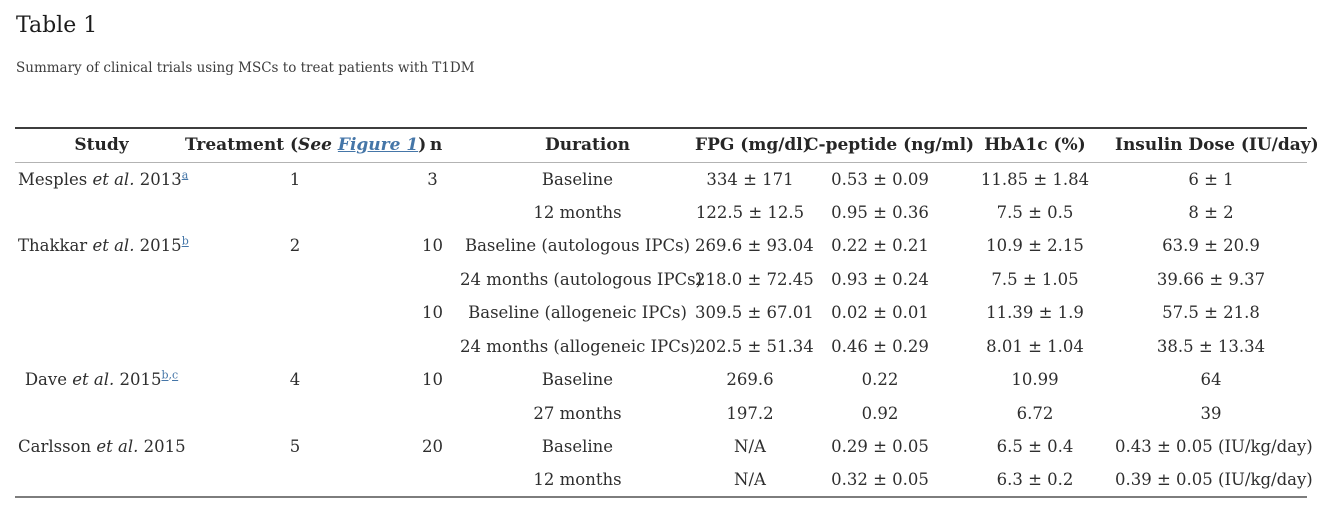 This screenshot has height=510, width=1322. Describe the element at coordinates (432, 447) in the screenshot. I see `n-cell: 20` at that location.